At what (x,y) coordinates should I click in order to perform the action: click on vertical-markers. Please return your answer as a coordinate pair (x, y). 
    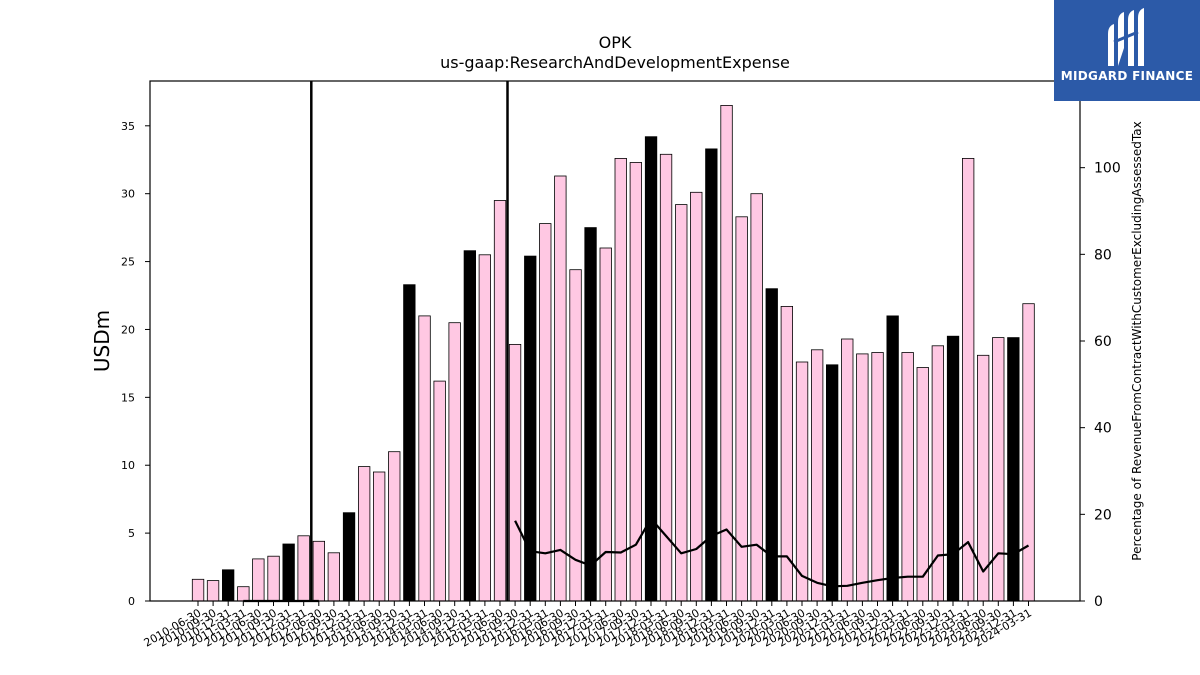
    Looking at the image, I should click on (409, 341).